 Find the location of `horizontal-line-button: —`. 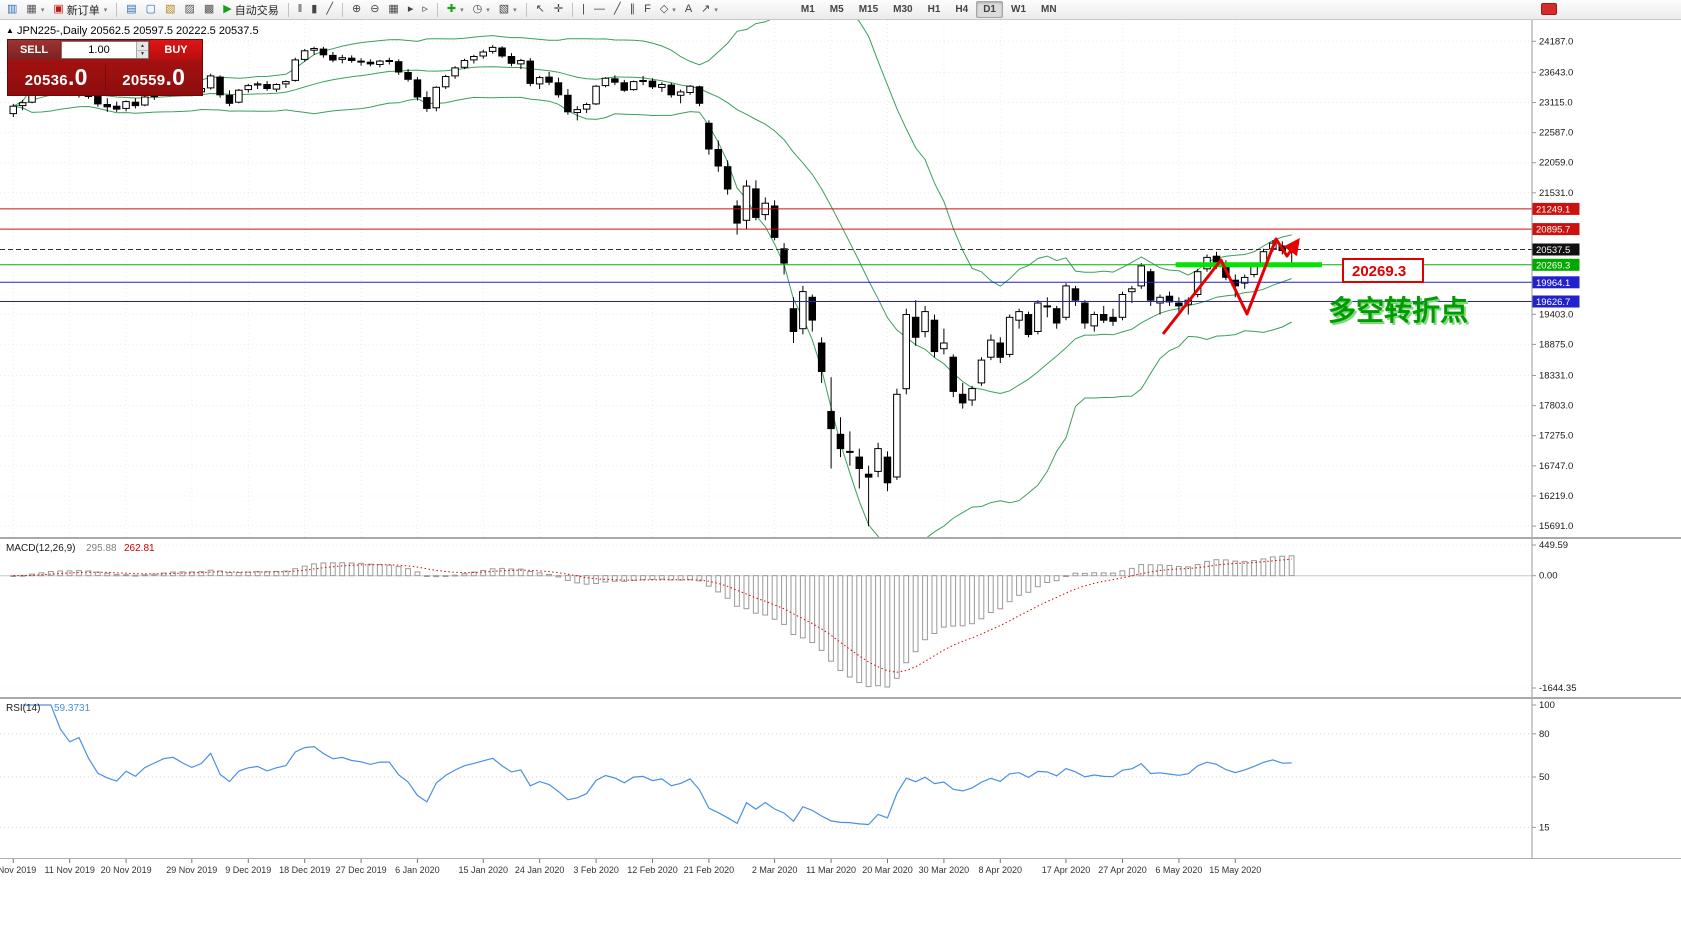

horizontal-line-button: — is located at coordinates (599, 9).